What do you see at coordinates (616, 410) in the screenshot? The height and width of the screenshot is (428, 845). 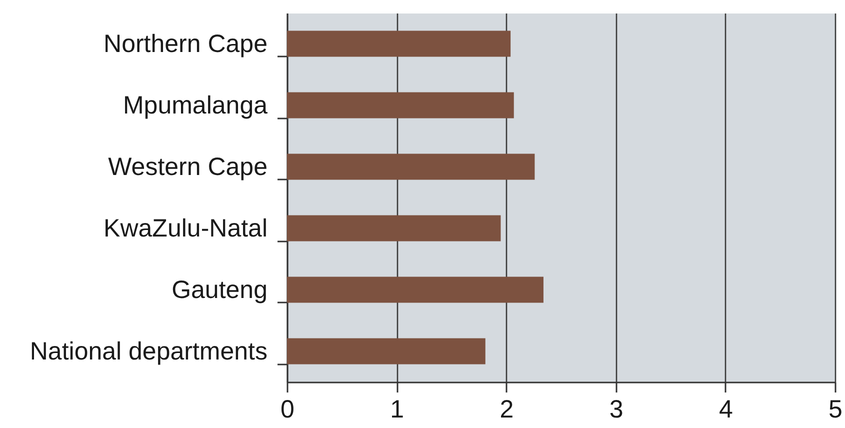 I see `x-tick-label: 3` at bounding box center [616, 410].